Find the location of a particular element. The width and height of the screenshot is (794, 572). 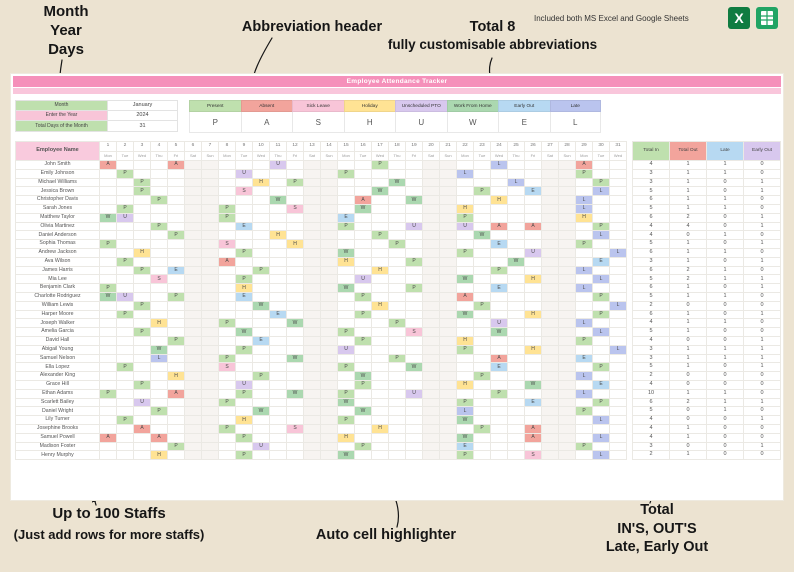

employee-name-cell: Emily Johnson is located at coordinates (57, 173).